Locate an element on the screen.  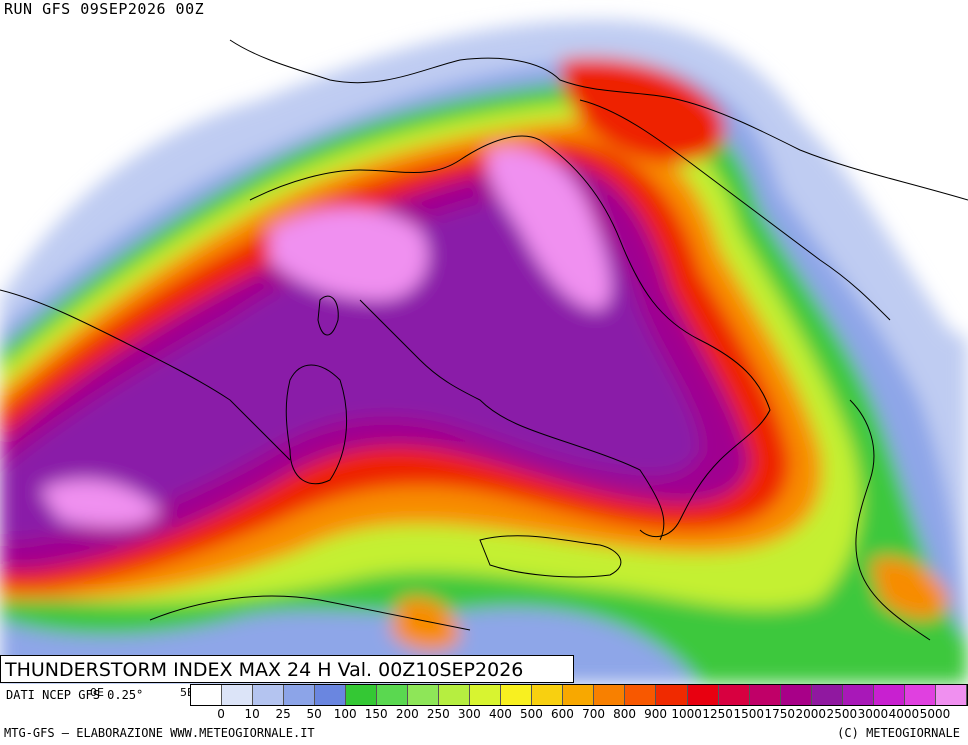
legend-label: 1250 is located at coordinates (717, 714).